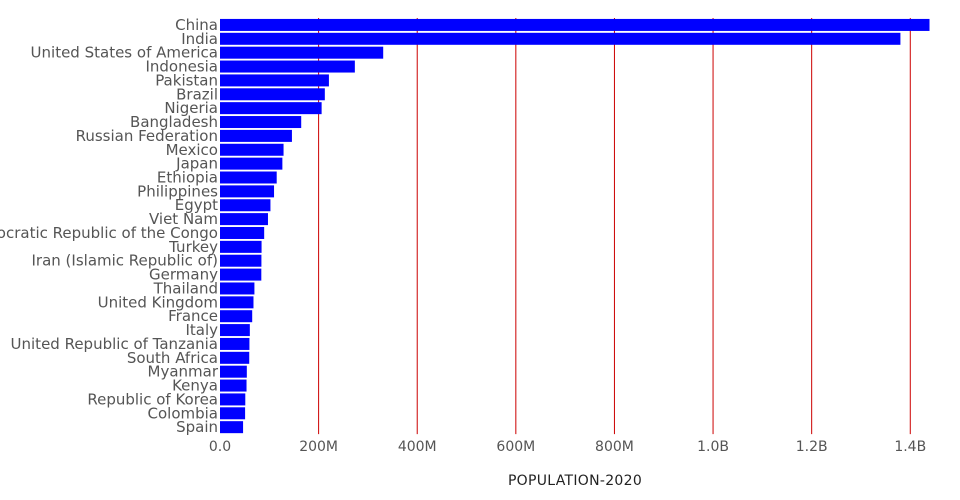  Describe the element at coordinates (201, 330) in the screenshot. I see `category-label: Italy` at that location.